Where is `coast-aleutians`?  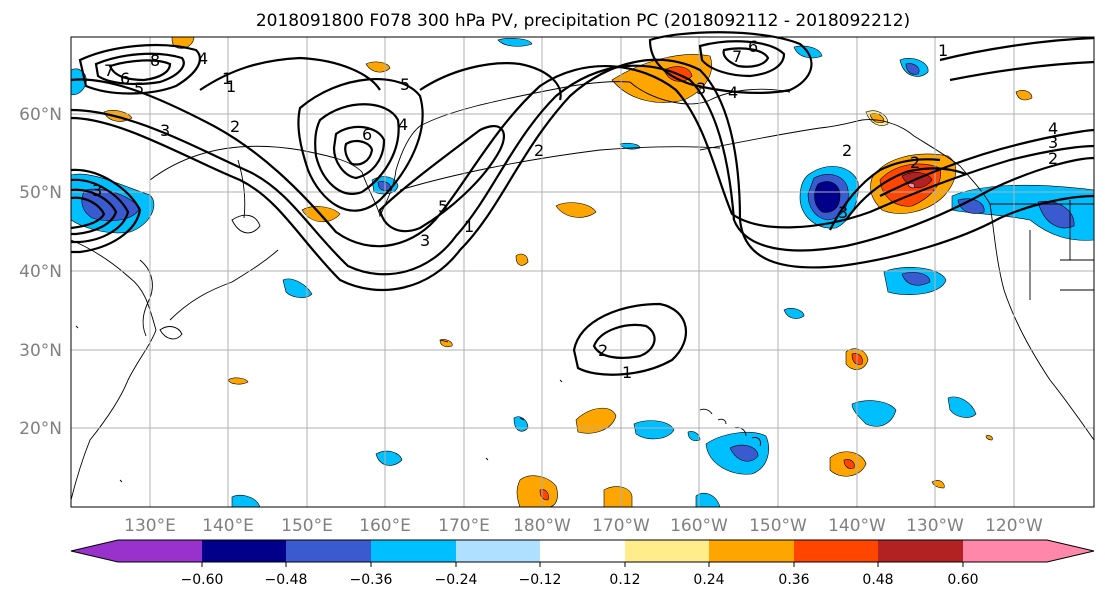 coast-aleutians is located at coordinates (560, 168).